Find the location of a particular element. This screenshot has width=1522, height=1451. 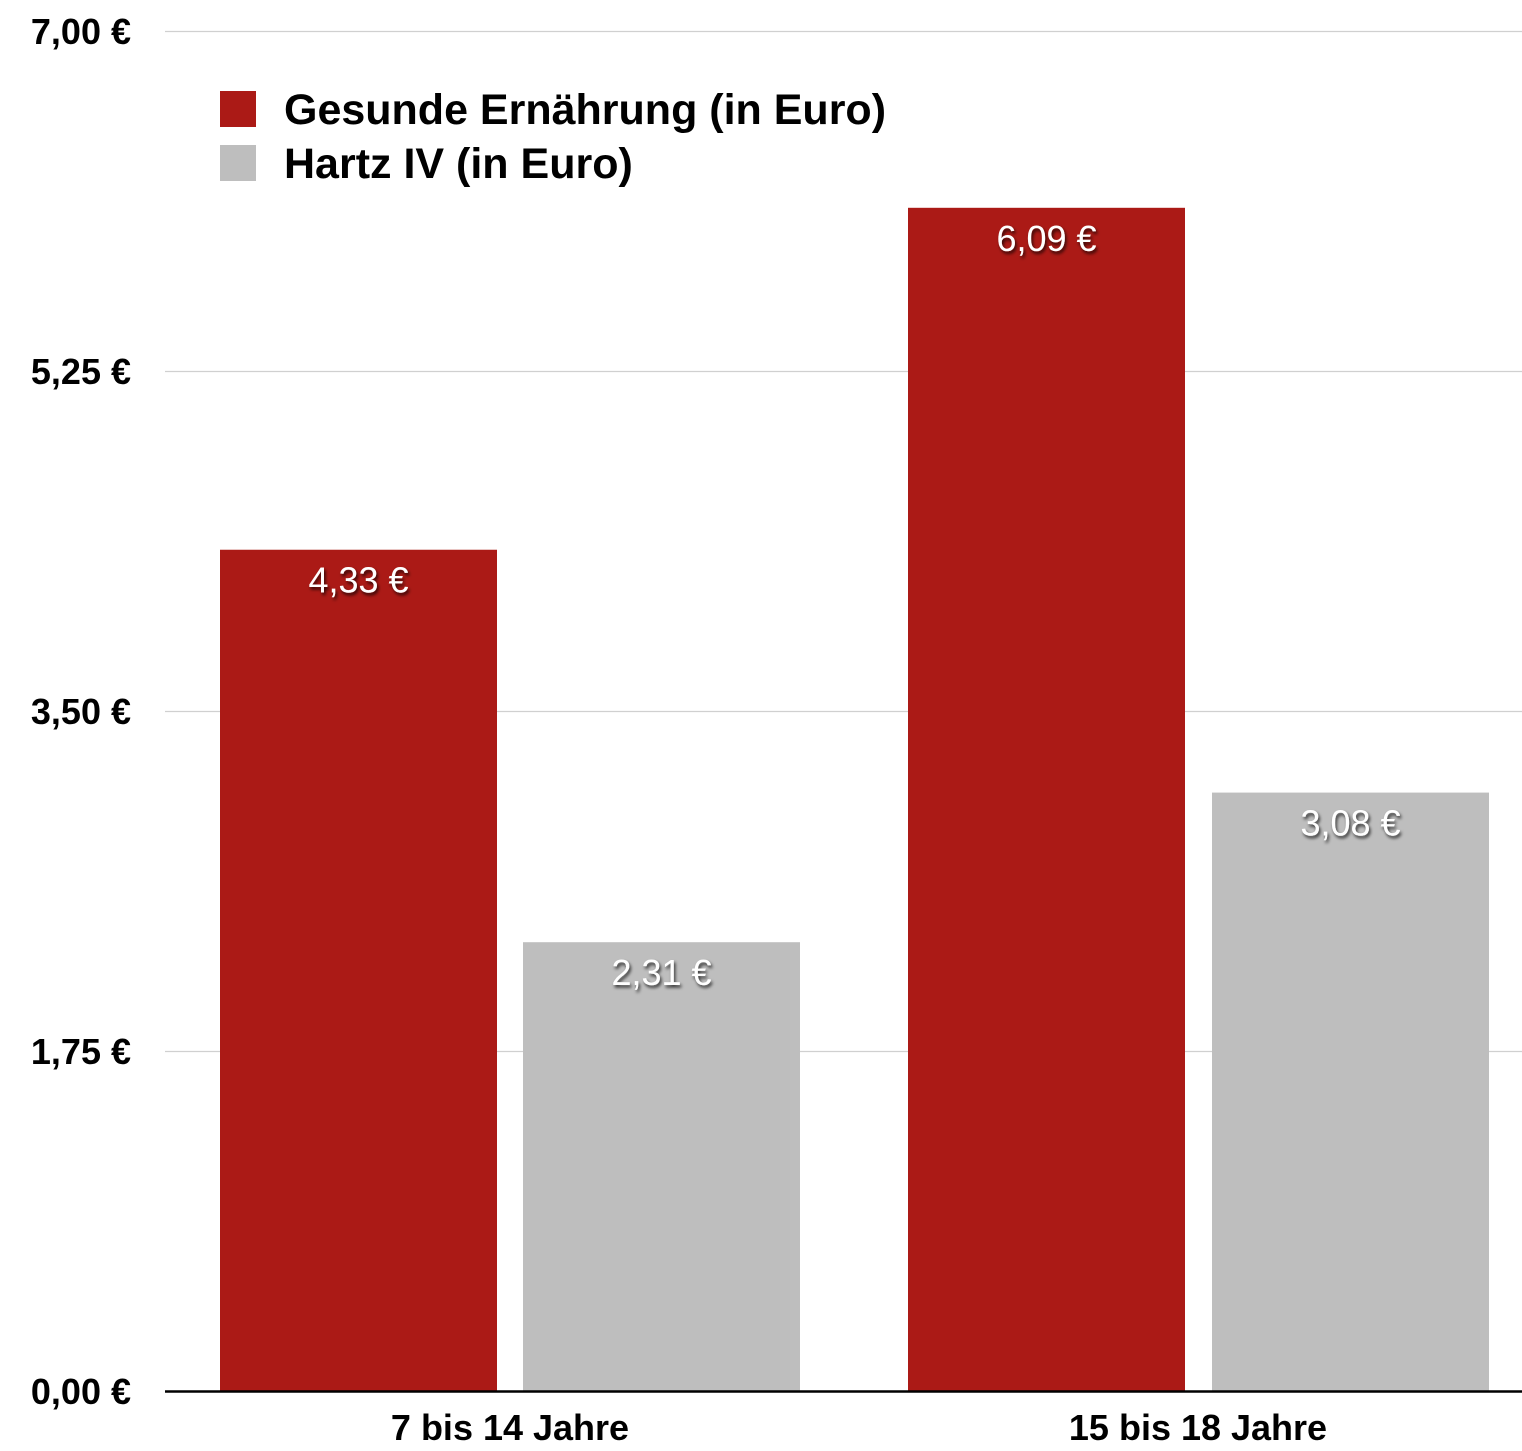

x-axis: 7 bis 14 Jahre 15 bis 18 Jahre is located at coordinates (843, 1419).